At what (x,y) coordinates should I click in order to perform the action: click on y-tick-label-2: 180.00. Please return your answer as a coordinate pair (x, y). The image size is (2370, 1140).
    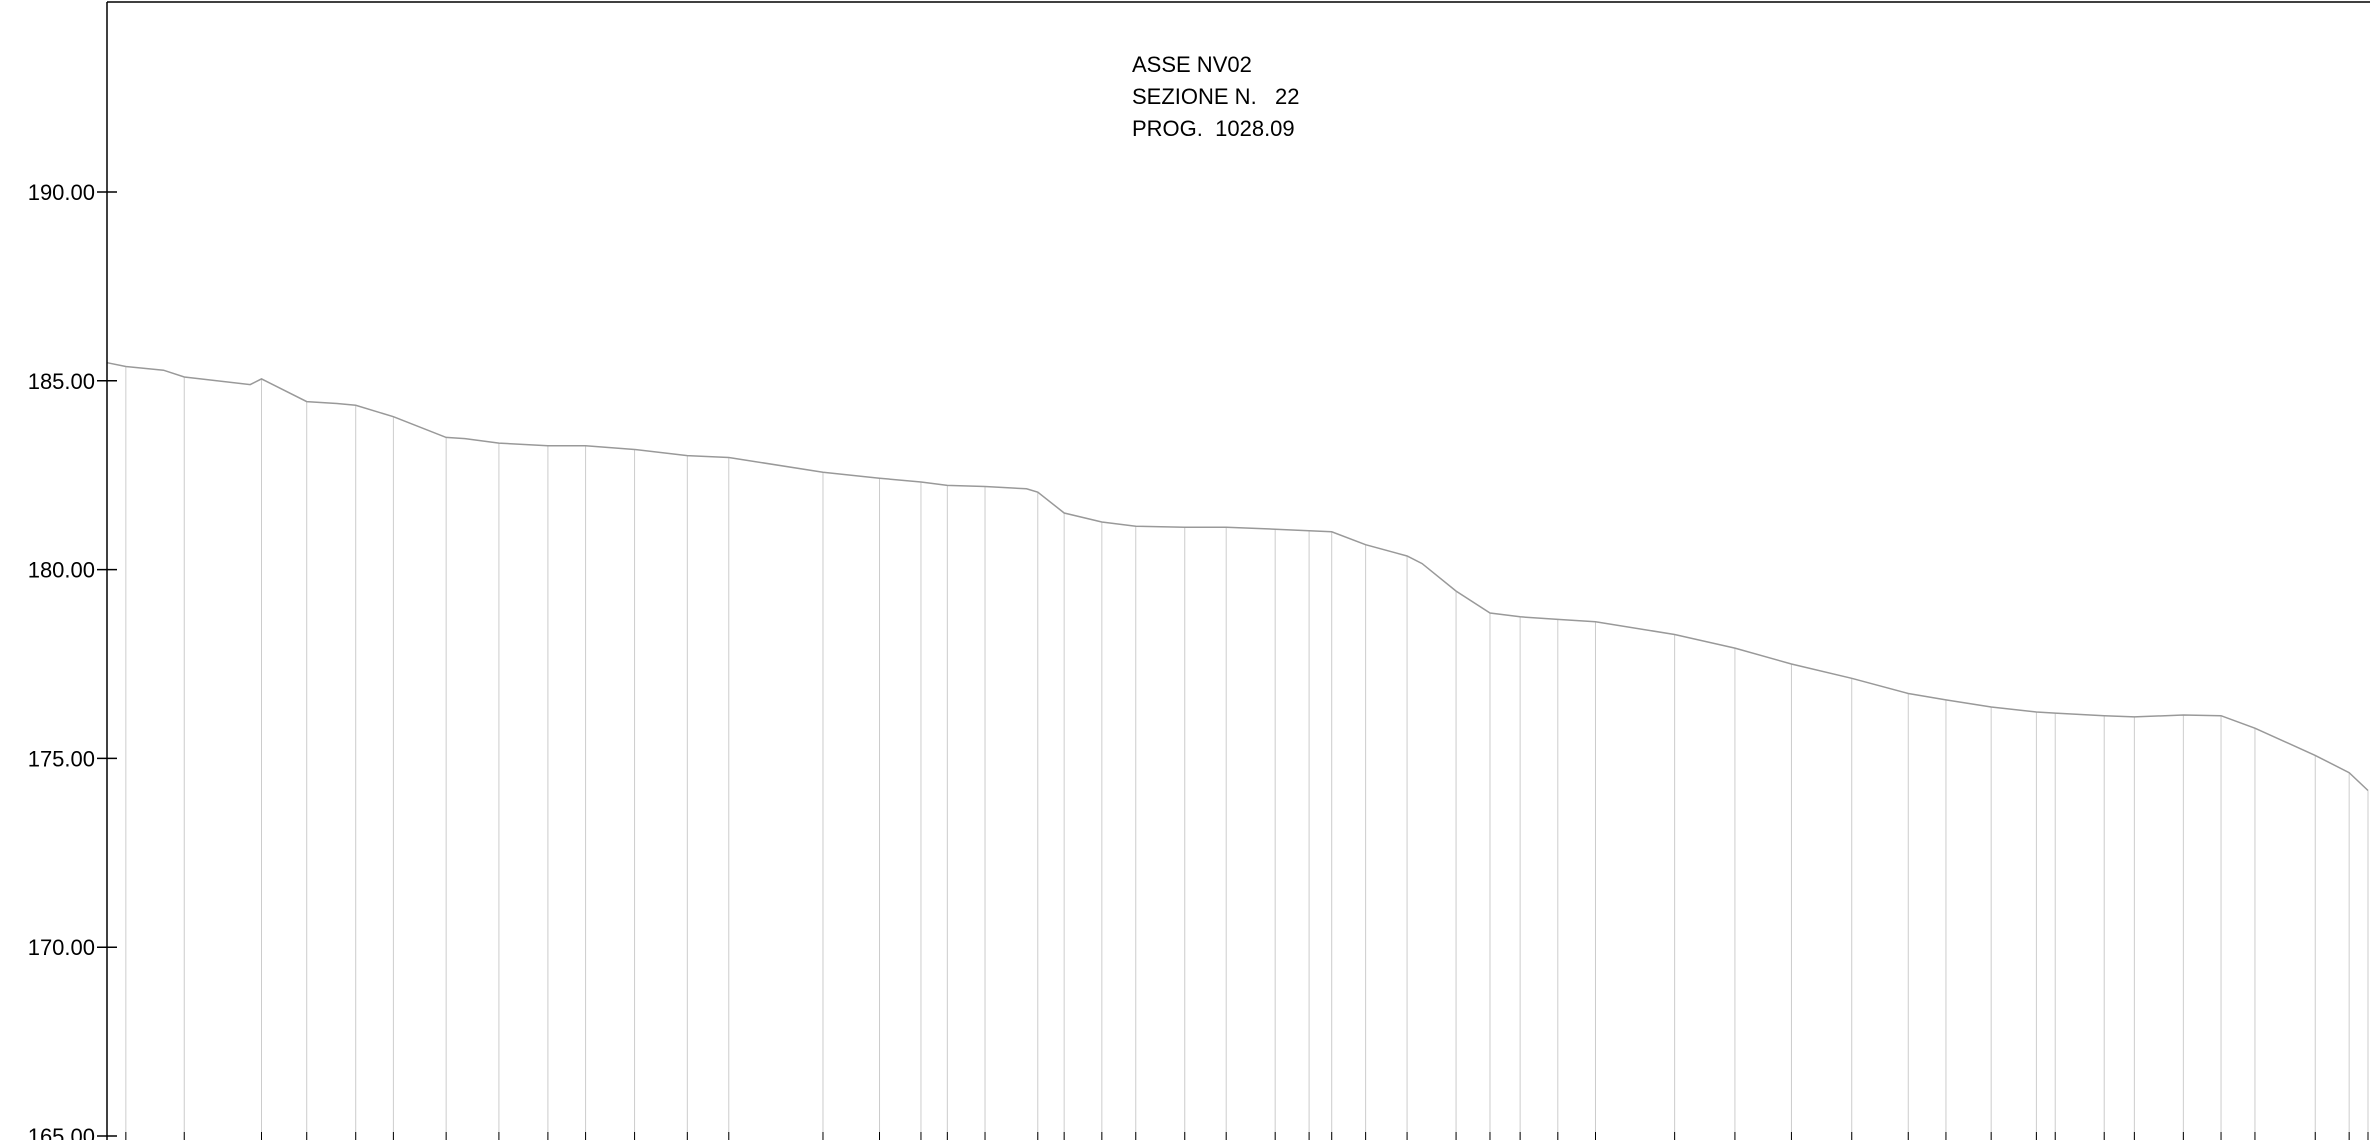
    Looking at the image, I should click on (61, 570).